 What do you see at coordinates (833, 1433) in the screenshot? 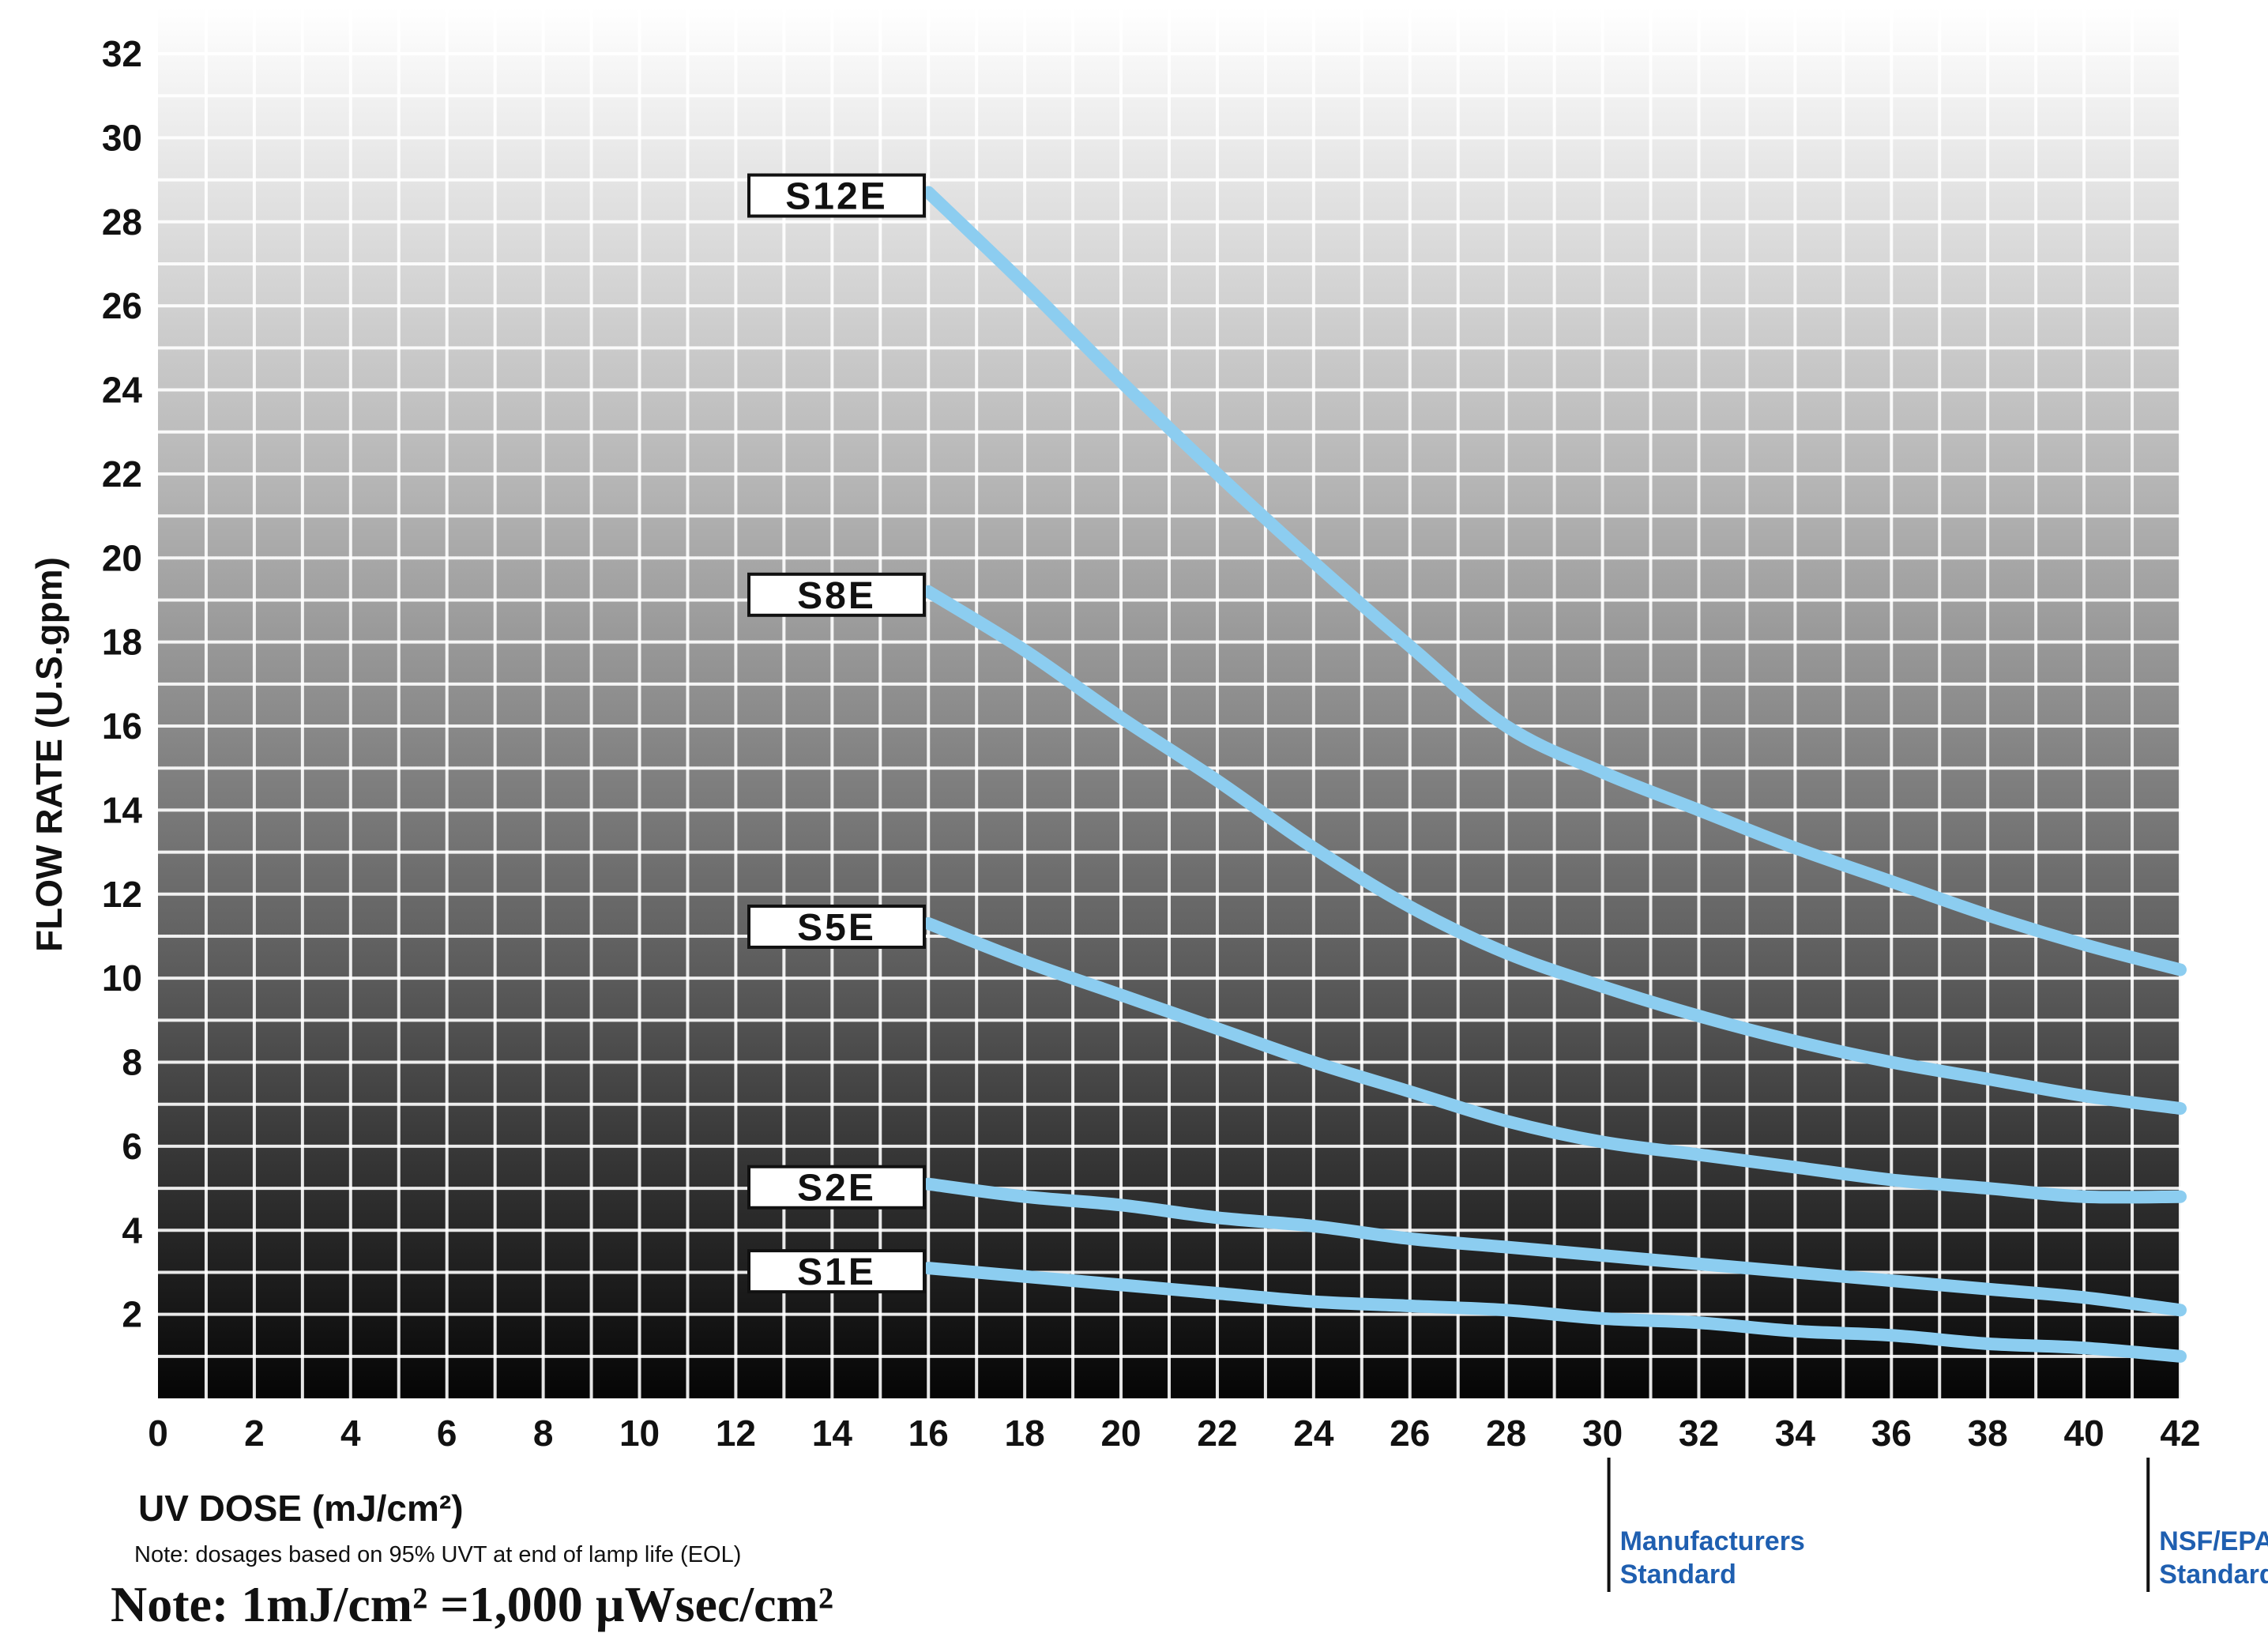
I see `x-tick-label: 14` at bounding box center [833, 1433].